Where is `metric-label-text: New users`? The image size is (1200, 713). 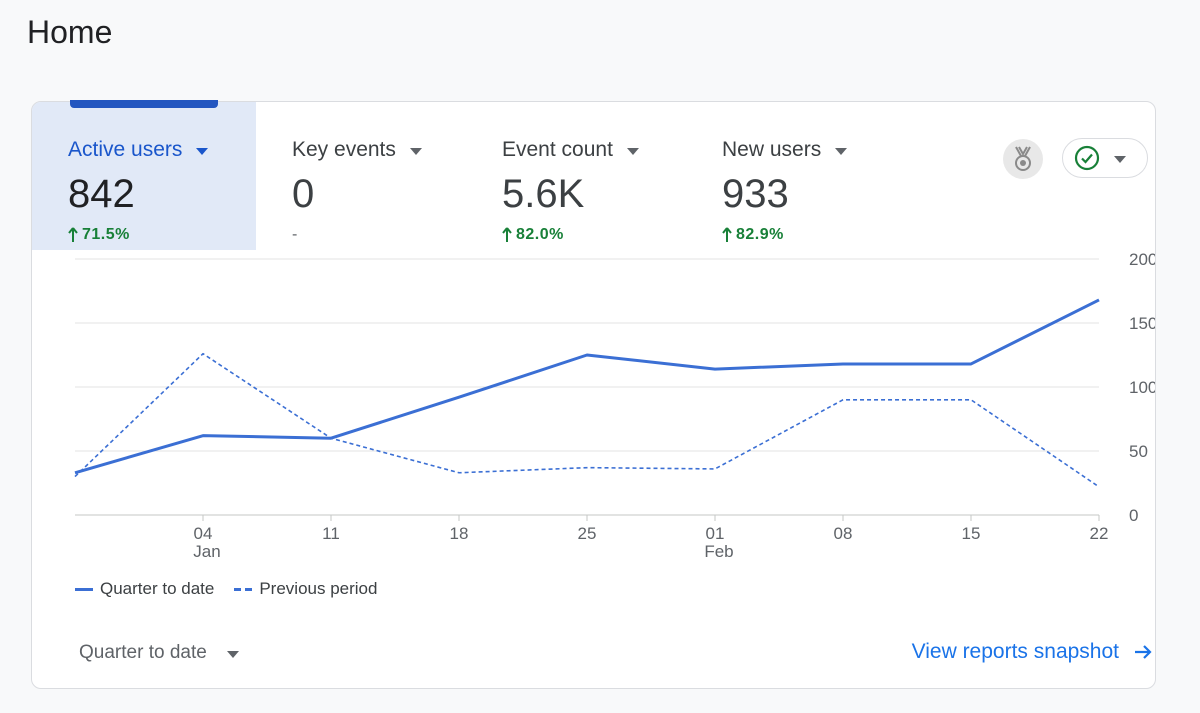 metric-label-text: New users is located at coordinates (772, 149).